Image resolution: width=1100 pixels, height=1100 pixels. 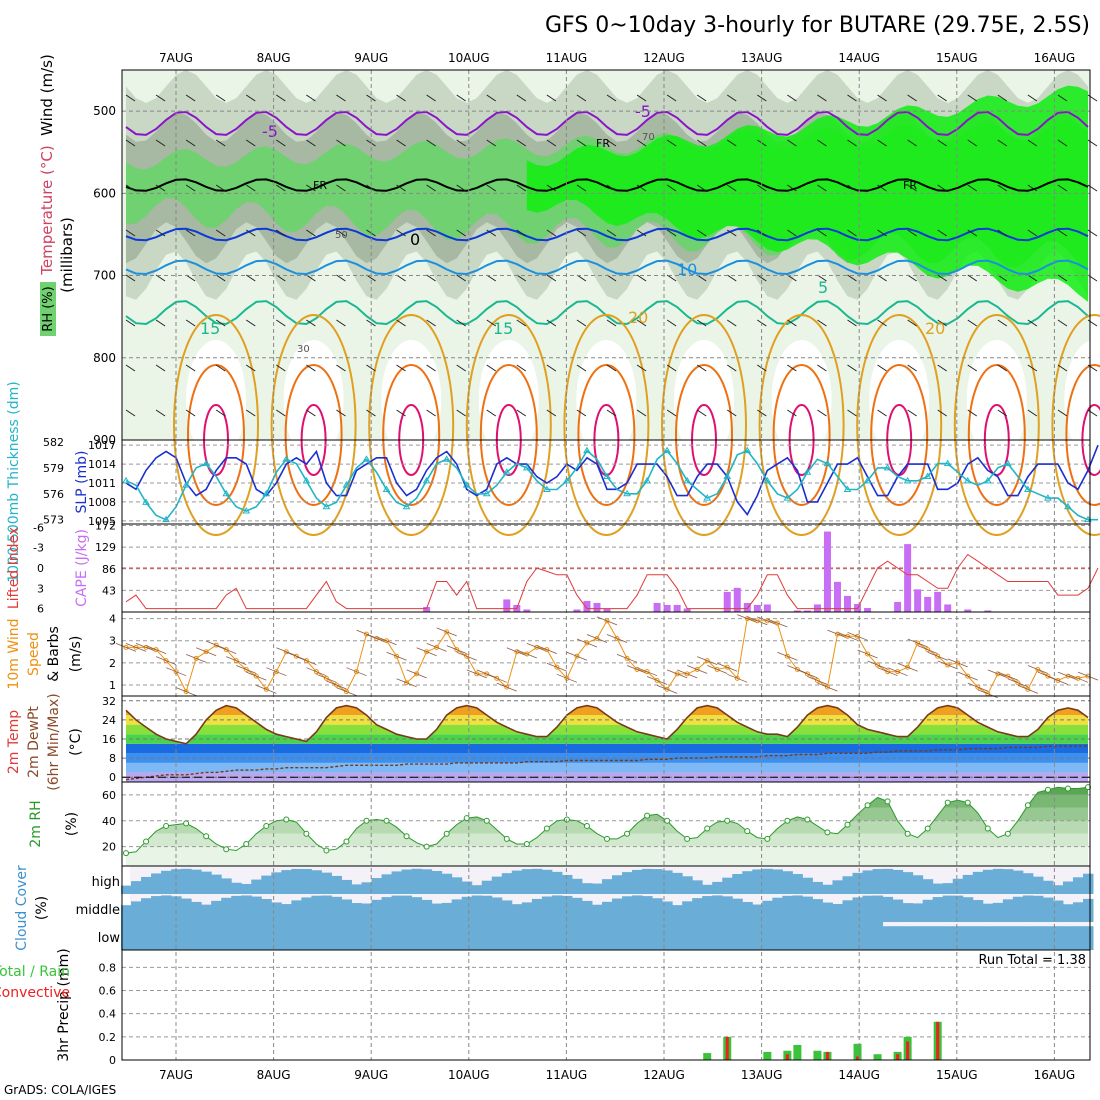 I want to click on cape-ytick: 129, so click(x=105, y=547).